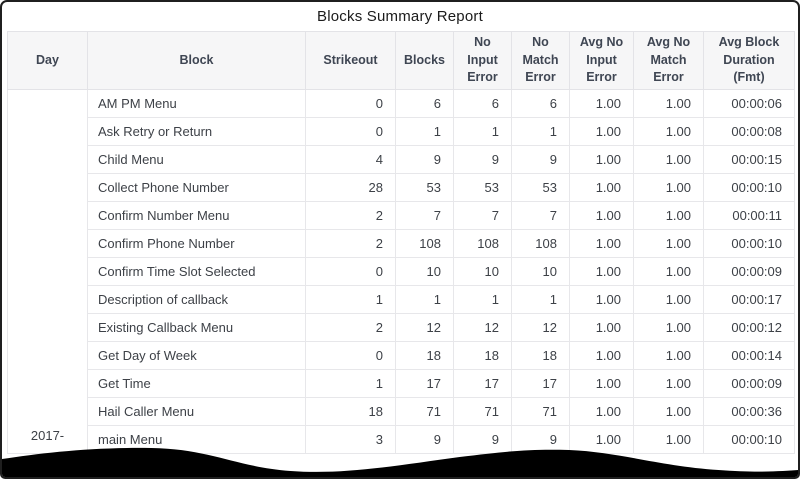 This screenshot has width=800, height=479. I want to click on cell-blocks: 71, so click(424, 411).